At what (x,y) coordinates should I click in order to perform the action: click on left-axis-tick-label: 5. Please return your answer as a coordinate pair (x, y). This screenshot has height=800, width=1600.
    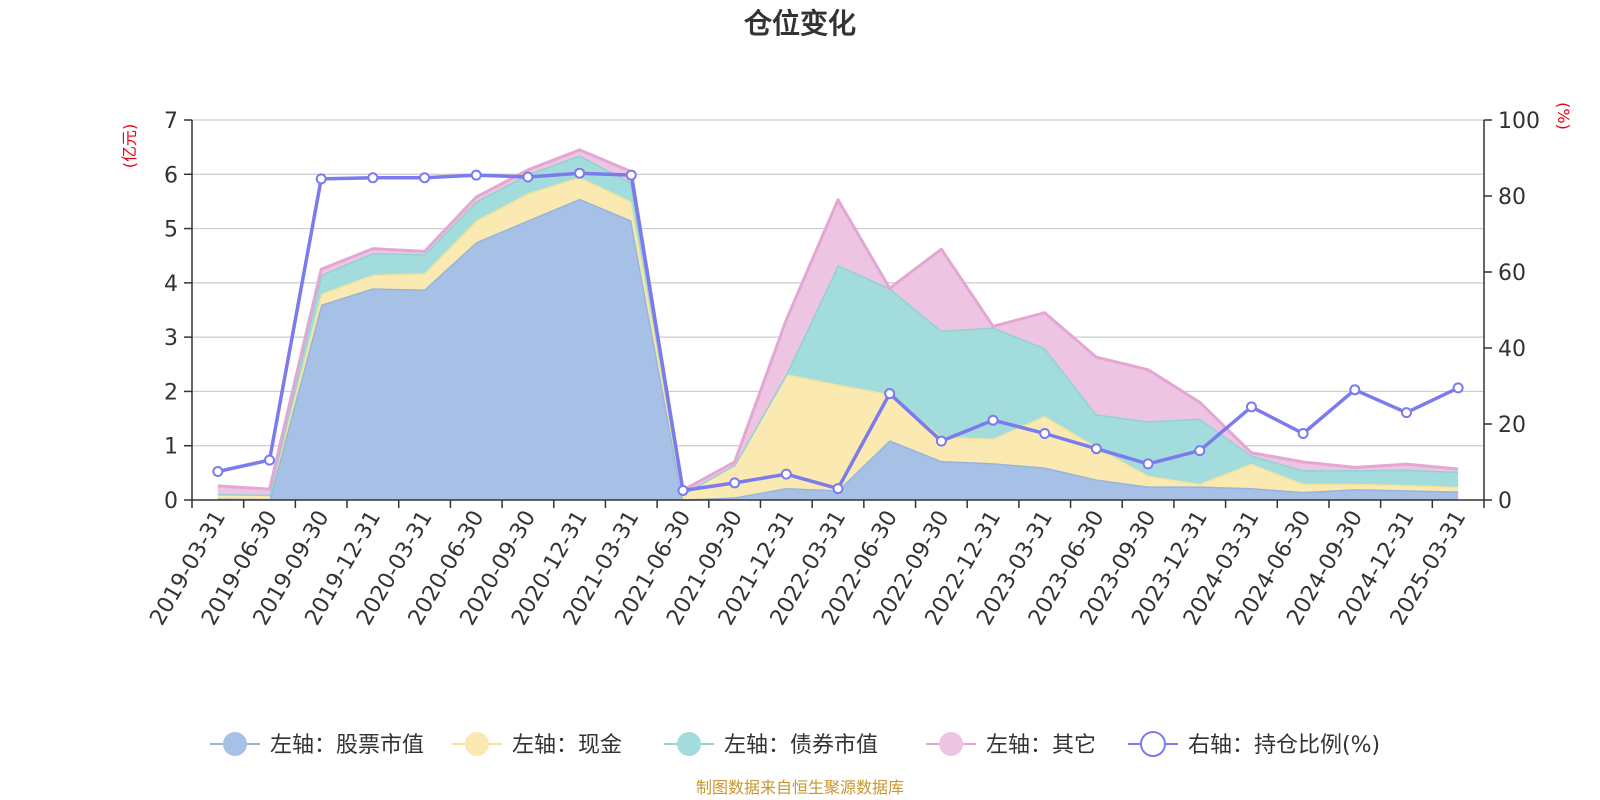
    Looking at the image, I should click on (171, 230).